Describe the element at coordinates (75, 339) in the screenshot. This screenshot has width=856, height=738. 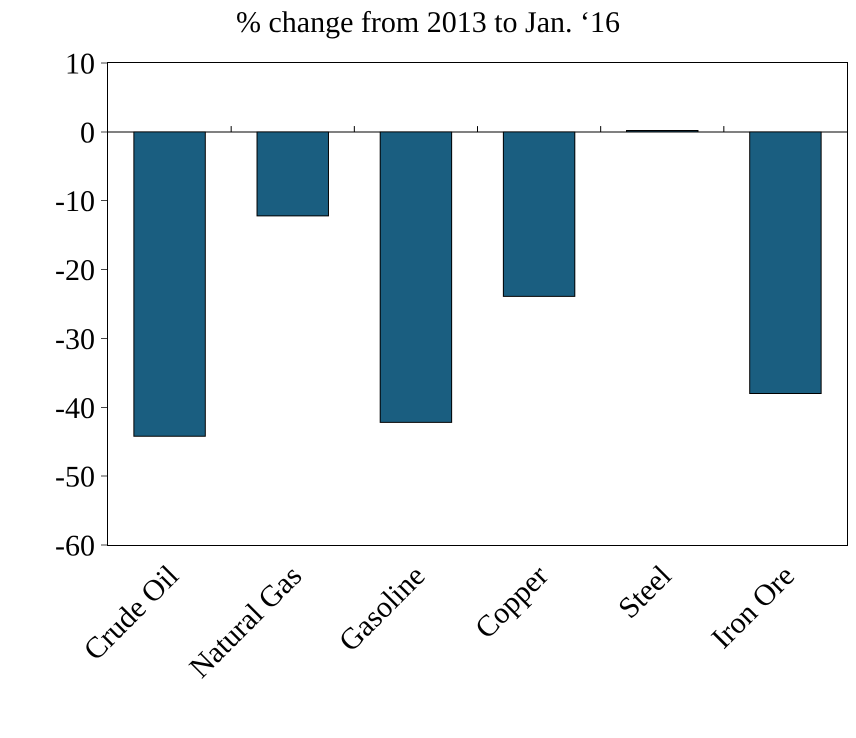
I see `y-tick-label: -30` at that location.